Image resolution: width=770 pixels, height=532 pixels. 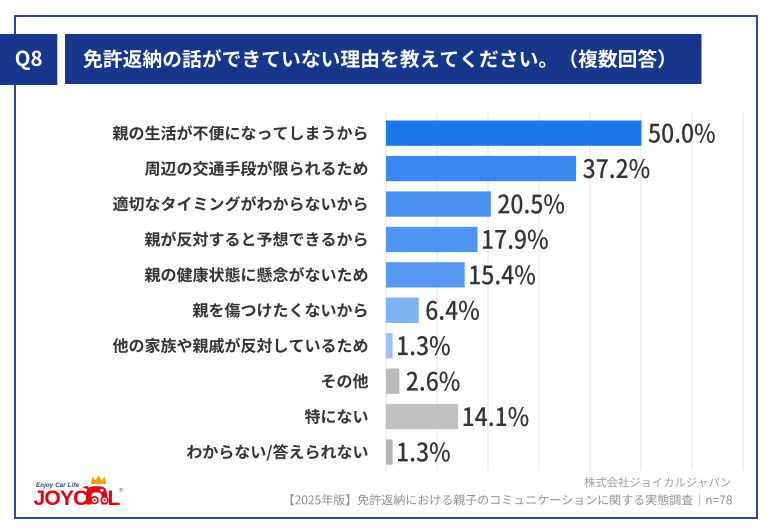 I want to click on svg-text: L, so click(x=114, y=498).